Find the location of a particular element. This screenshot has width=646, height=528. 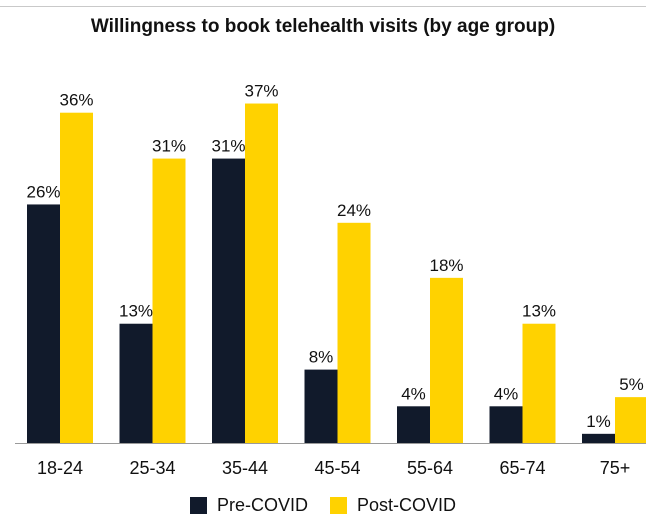

legend-item-post-covid: Post-COVID is located at coordinates (393, 505).